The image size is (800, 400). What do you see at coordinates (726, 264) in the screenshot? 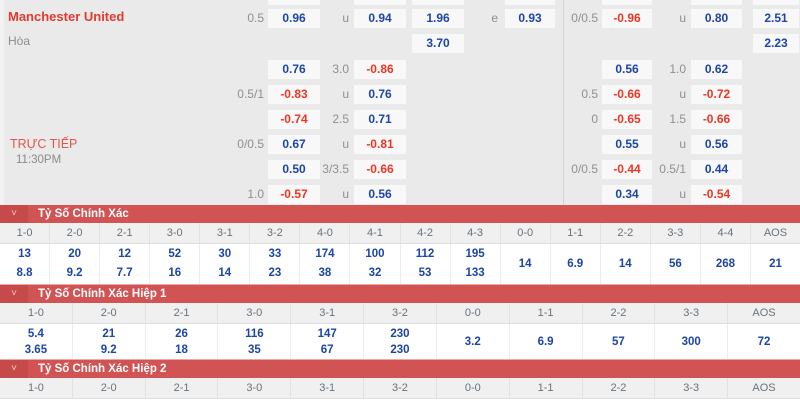
I see `score-odds-cell: 268` at bounding box center [726, 264].